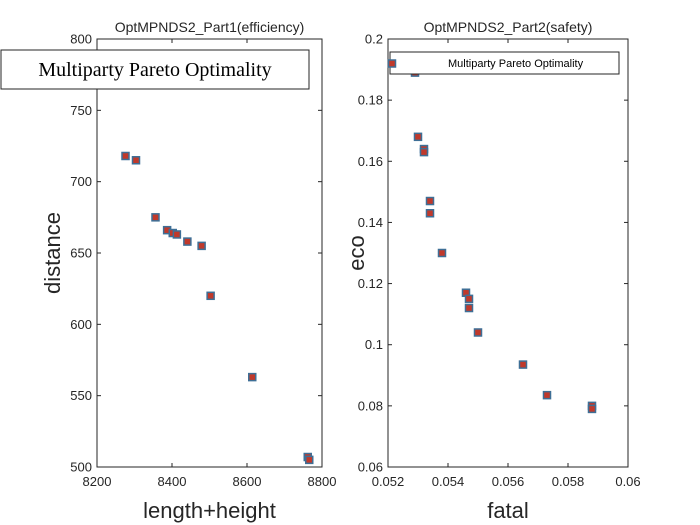 The image size is (700, 525). I want to click on y-tick-label: 0.2, so click(374, 39).